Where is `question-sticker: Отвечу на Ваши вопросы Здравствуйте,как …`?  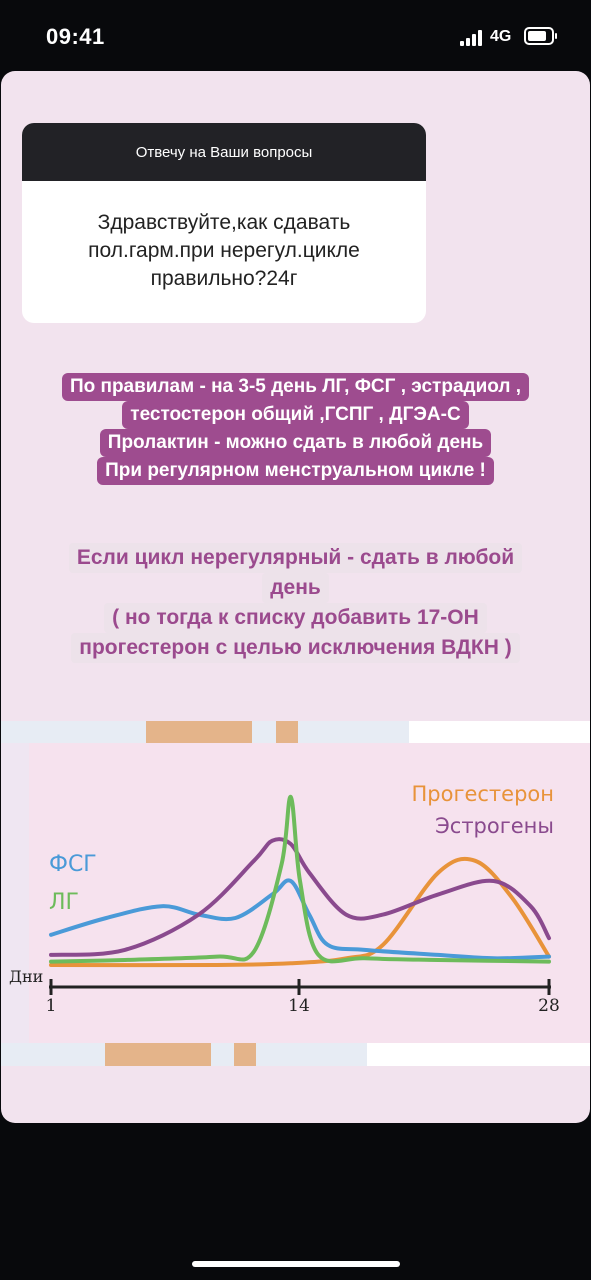
question-sticker: Отвечу на Ваши вопросы Здравствуйте,как … is located at coordinates (224, 223).